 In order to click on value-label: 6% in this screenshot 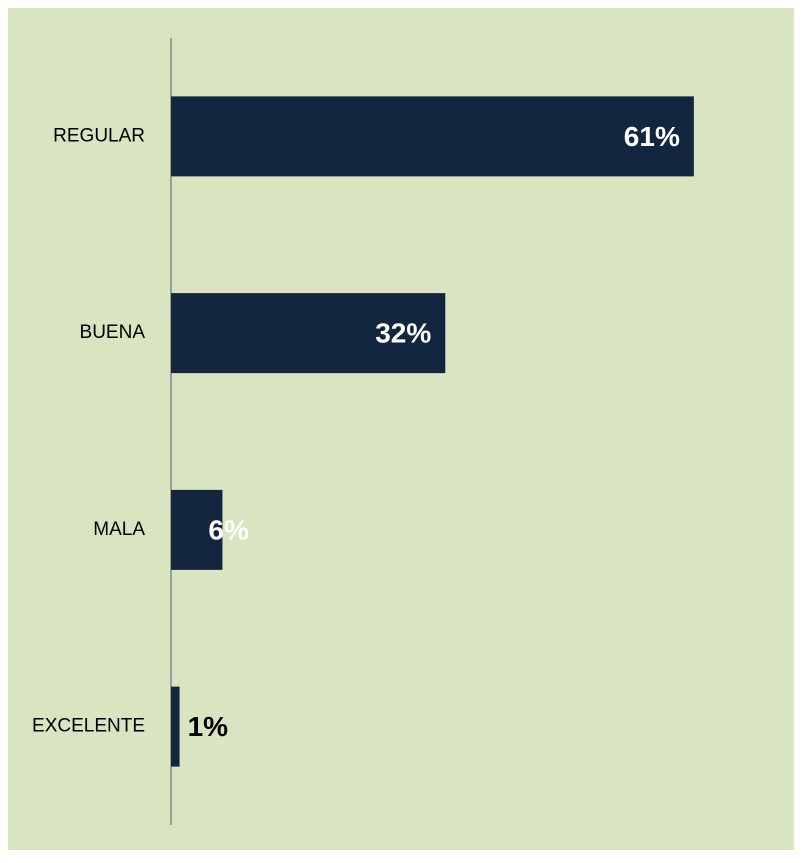, I will do `click(228, 529)`.